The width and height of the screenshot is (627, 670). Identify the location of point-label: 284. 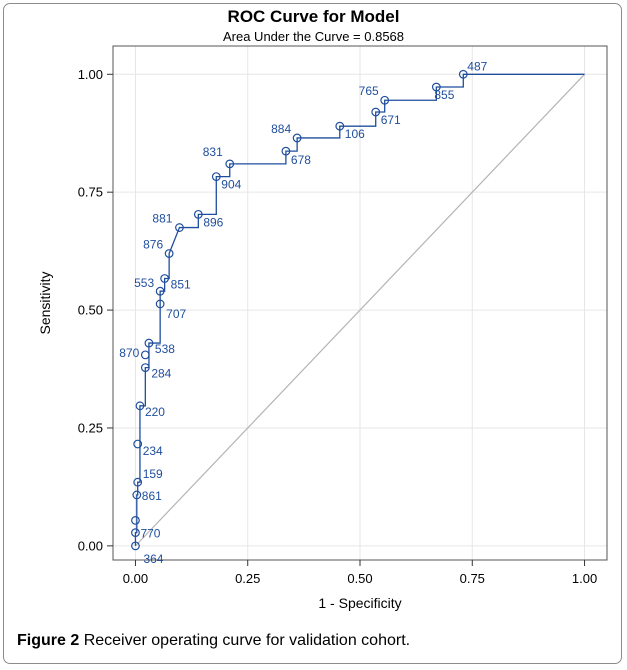
(161, 374).